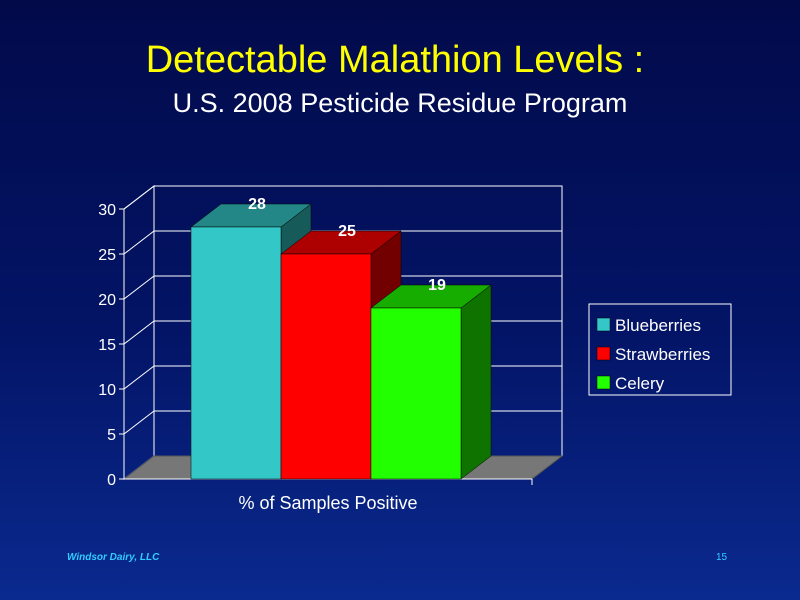  Describe the element at coordinates (603, 353) in the screenshot. I see `legend-swatch-strawberries` at that location.